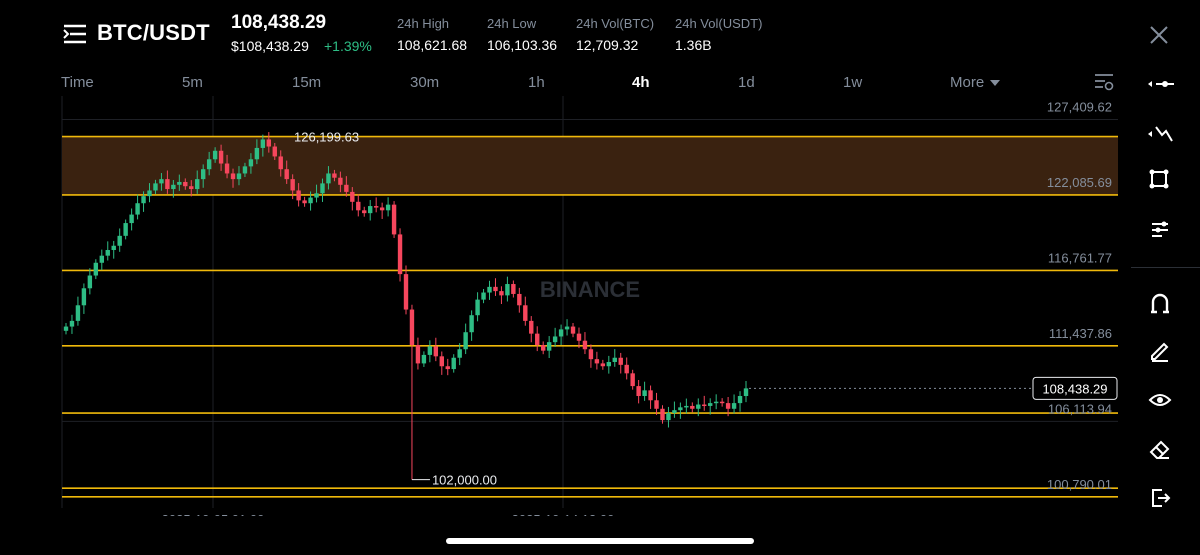  I want to click on time-axis: 2025-10-05 01:00 2025-10-14 13:00, so click(388, 514).